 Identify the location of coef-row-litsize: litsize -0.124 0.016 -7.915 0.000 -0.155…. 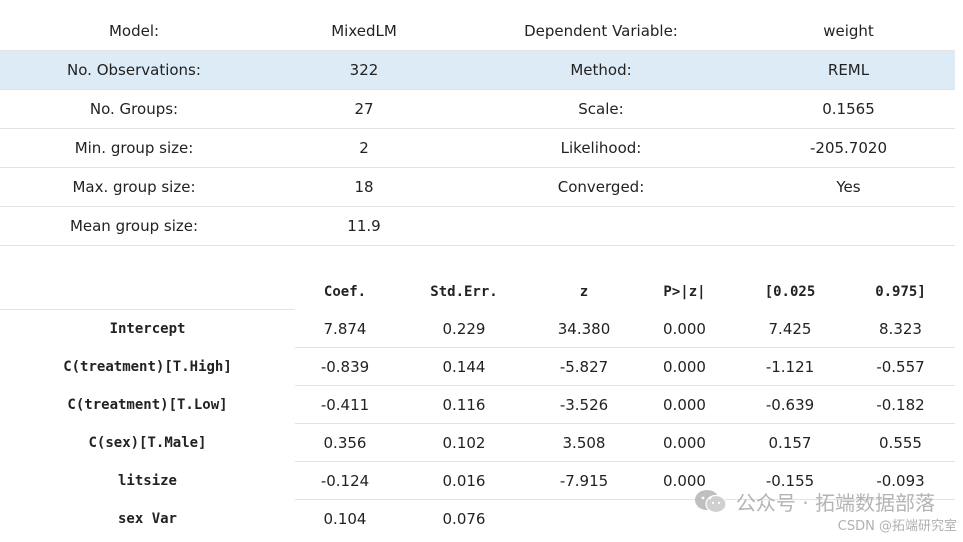
(477, 481).